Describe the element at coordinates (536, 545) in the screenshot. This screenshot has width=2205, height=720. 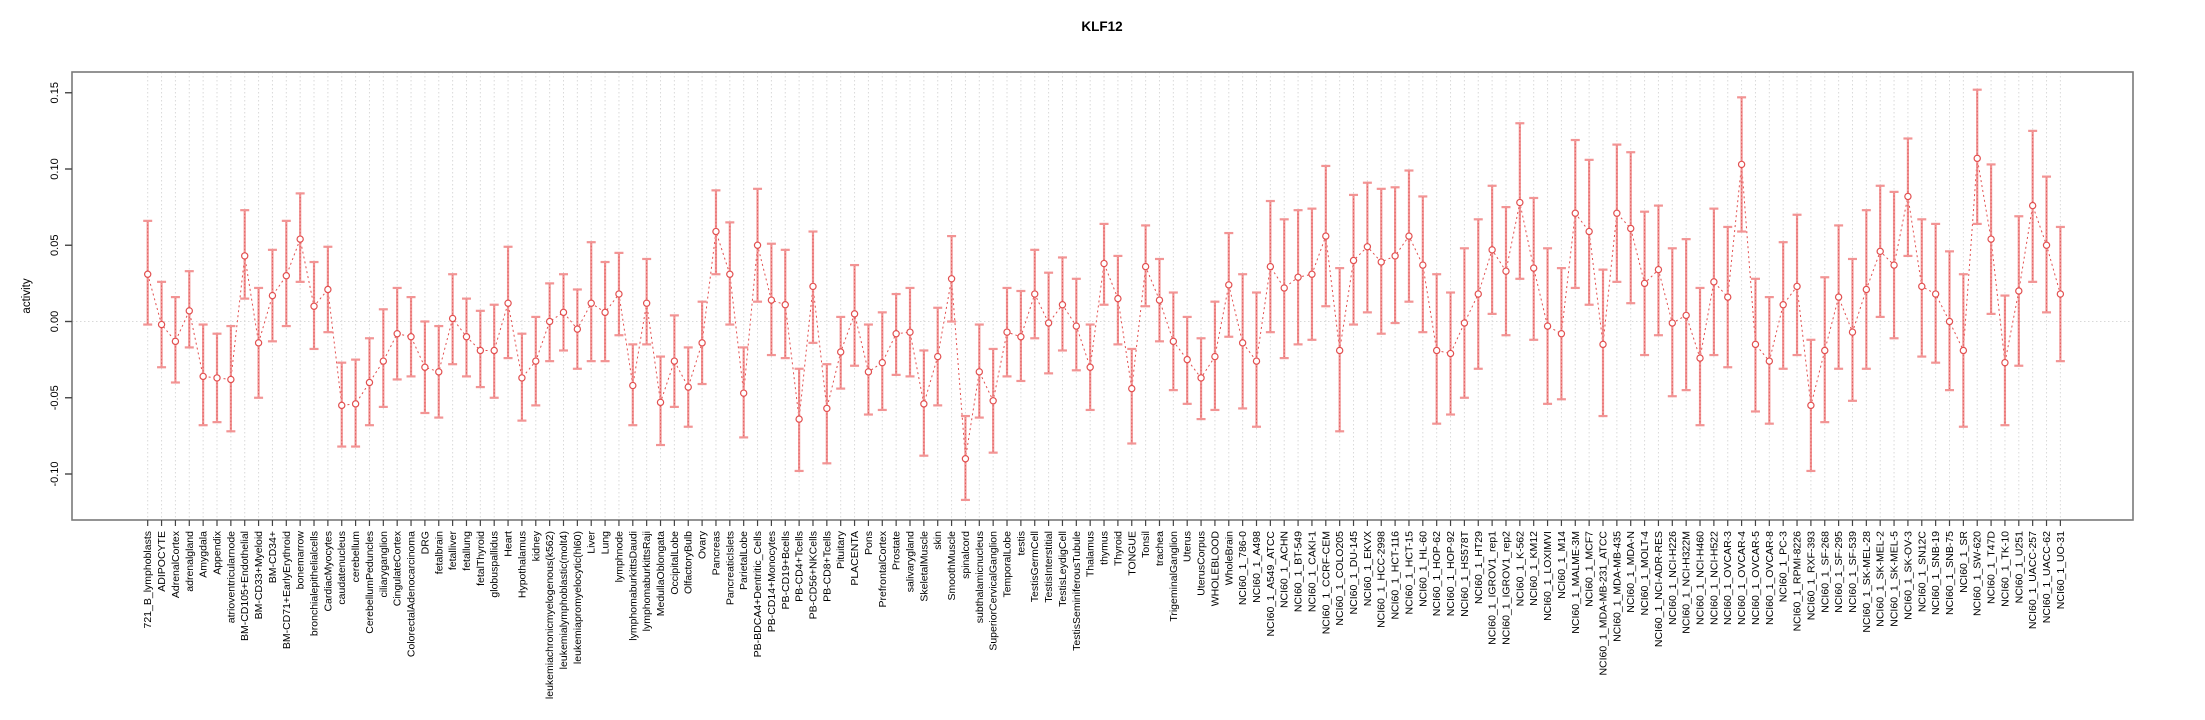
I see `x-tick-label: kidney` at that location.